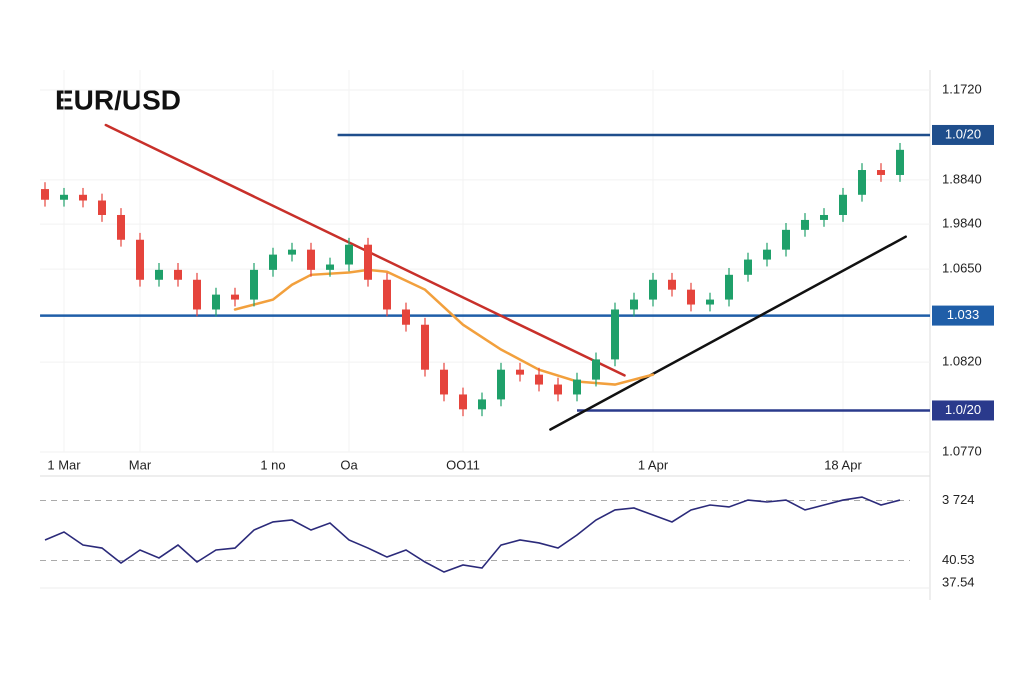 This screenshot has width=1024, height=683. Describe the element at coordinates (272, 464) in the screenshot. I see `x-tick-label: 1 no` at that location.